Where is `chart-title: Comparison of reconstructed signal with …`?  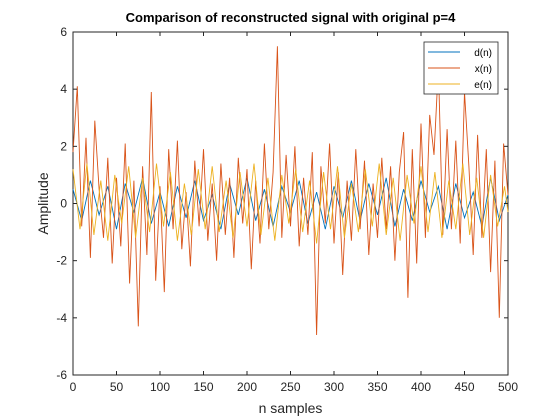
chart-title: Comparison of reconstructed signal with … is located at coordinates (291, 17).